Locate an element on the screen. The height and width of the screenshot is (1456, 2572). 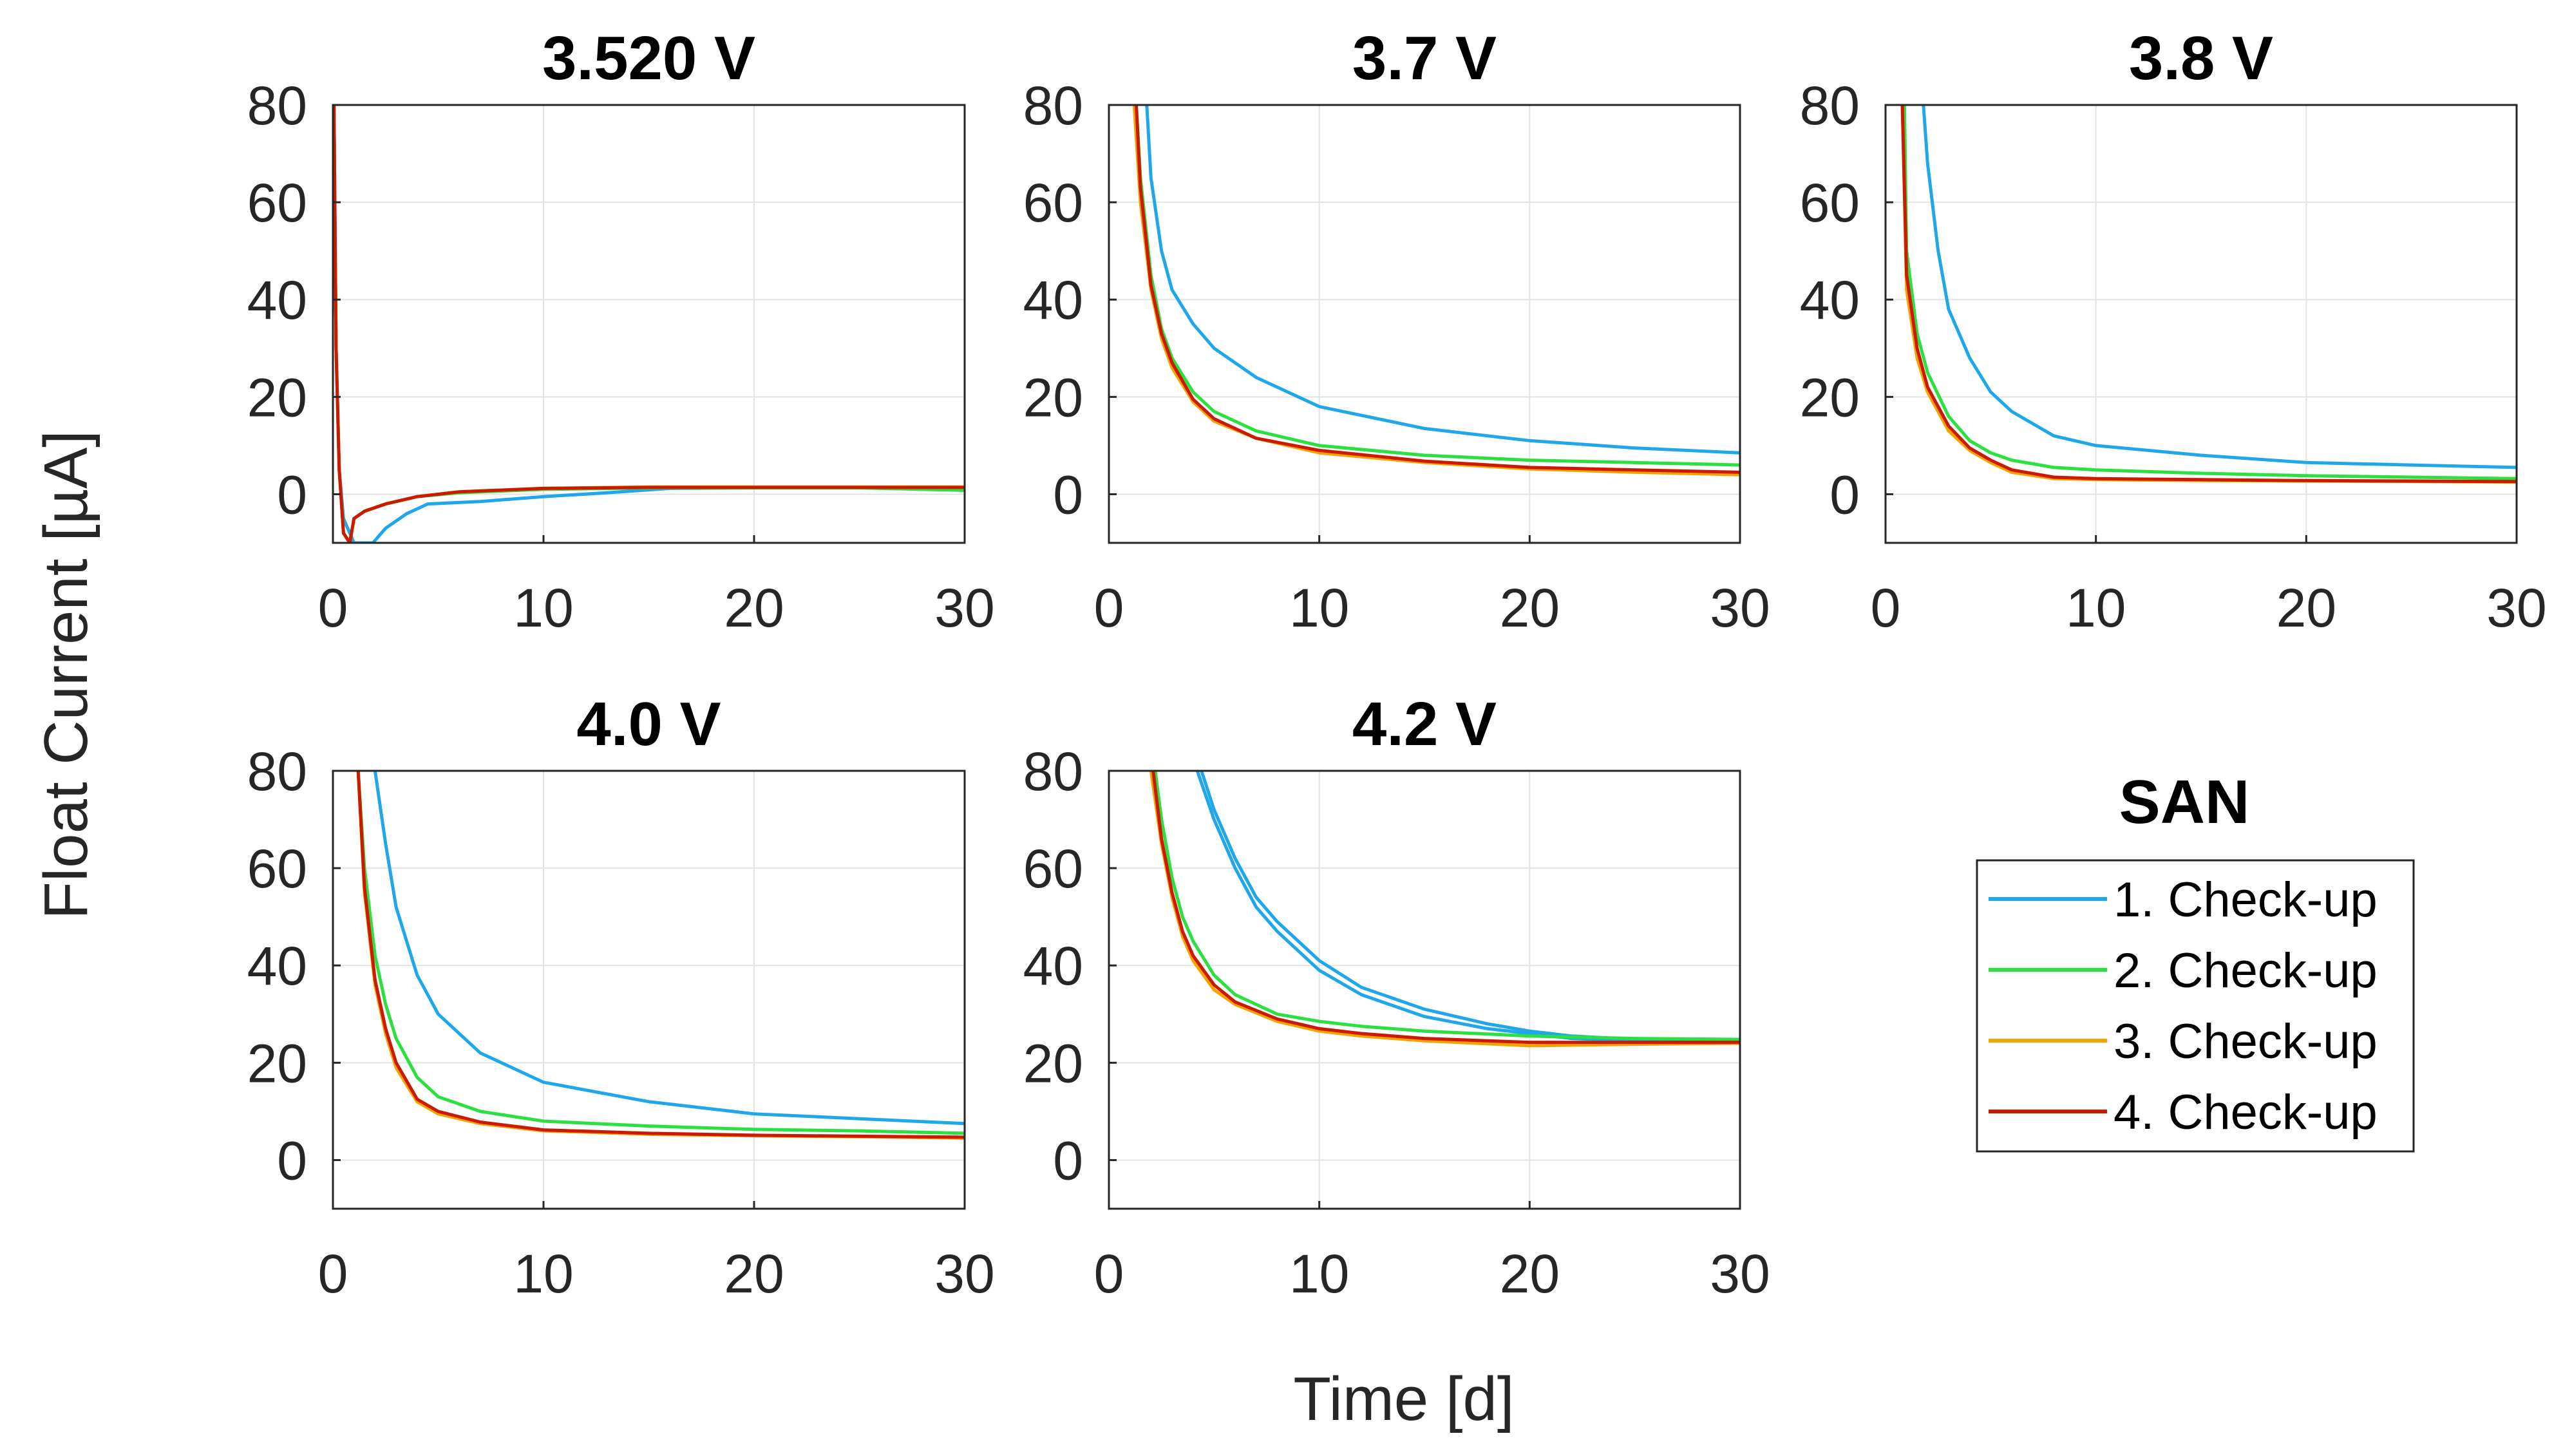
legend-box is located at coordinates (2196, 1006).